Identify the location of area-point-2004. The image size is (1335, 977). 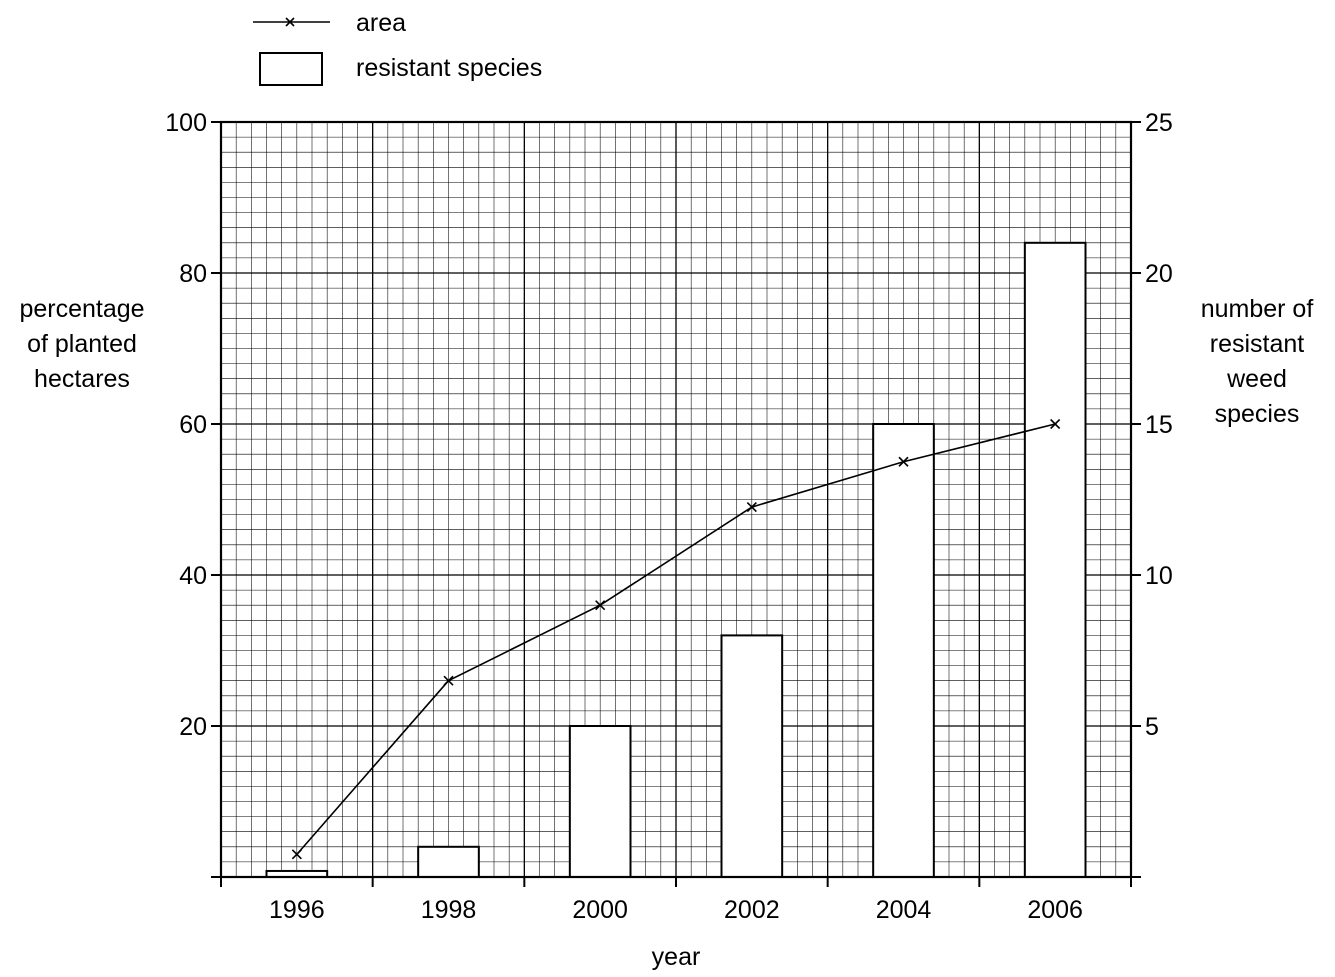
(903, 461).